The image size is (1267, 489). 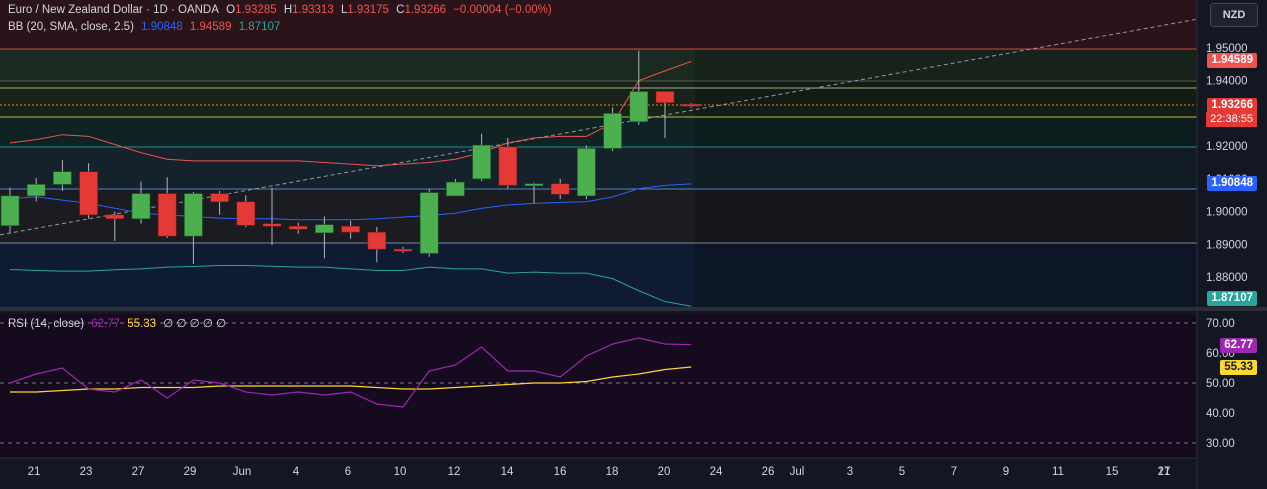 I want to click on time-tick-label: 11, so click(x=1058, y=472).